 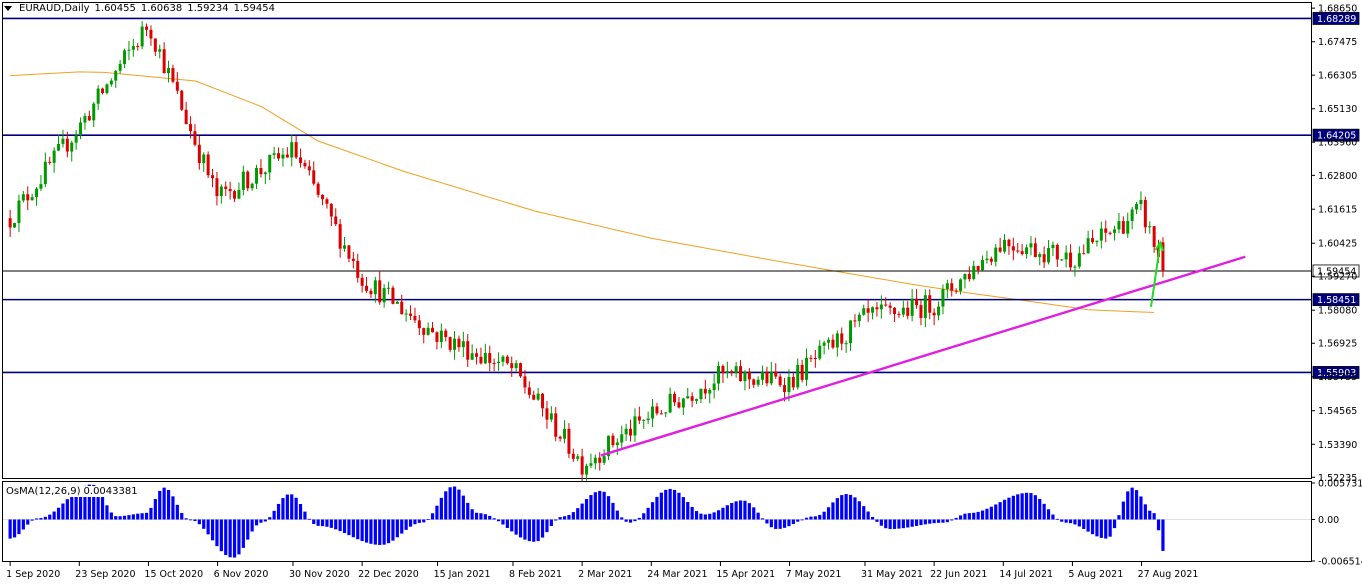 What do you see at coordinates (1337, 411) in the screenshot?
I see `price-tick-label: 1.54565` at bounding box center [1337, 411].